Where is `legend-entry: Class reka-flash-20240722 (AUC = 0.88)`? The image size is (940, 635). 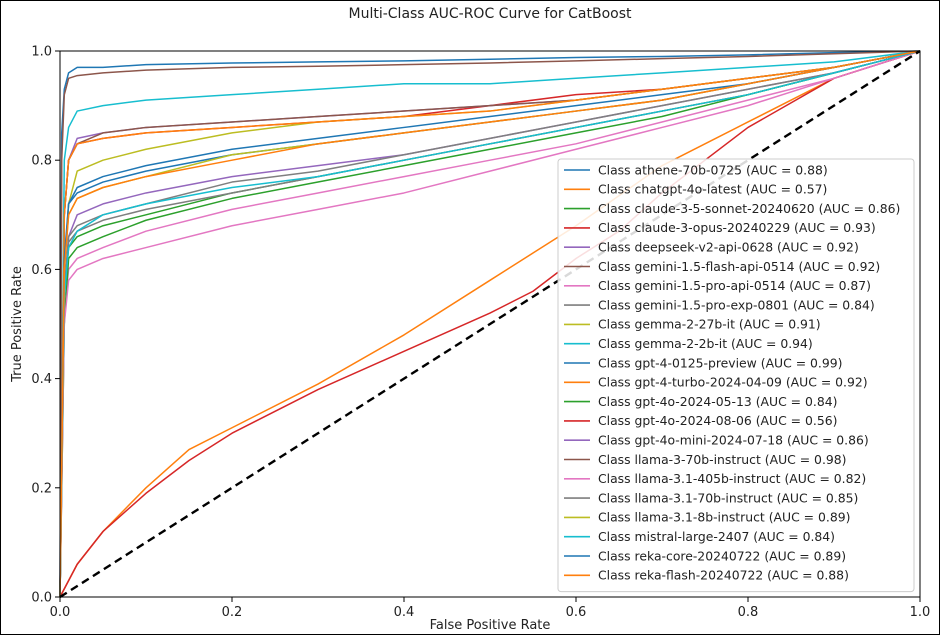
legend-entry: Class reka-flash-20240722 (AUC = 0.88) is located at coordinates (723, 575).